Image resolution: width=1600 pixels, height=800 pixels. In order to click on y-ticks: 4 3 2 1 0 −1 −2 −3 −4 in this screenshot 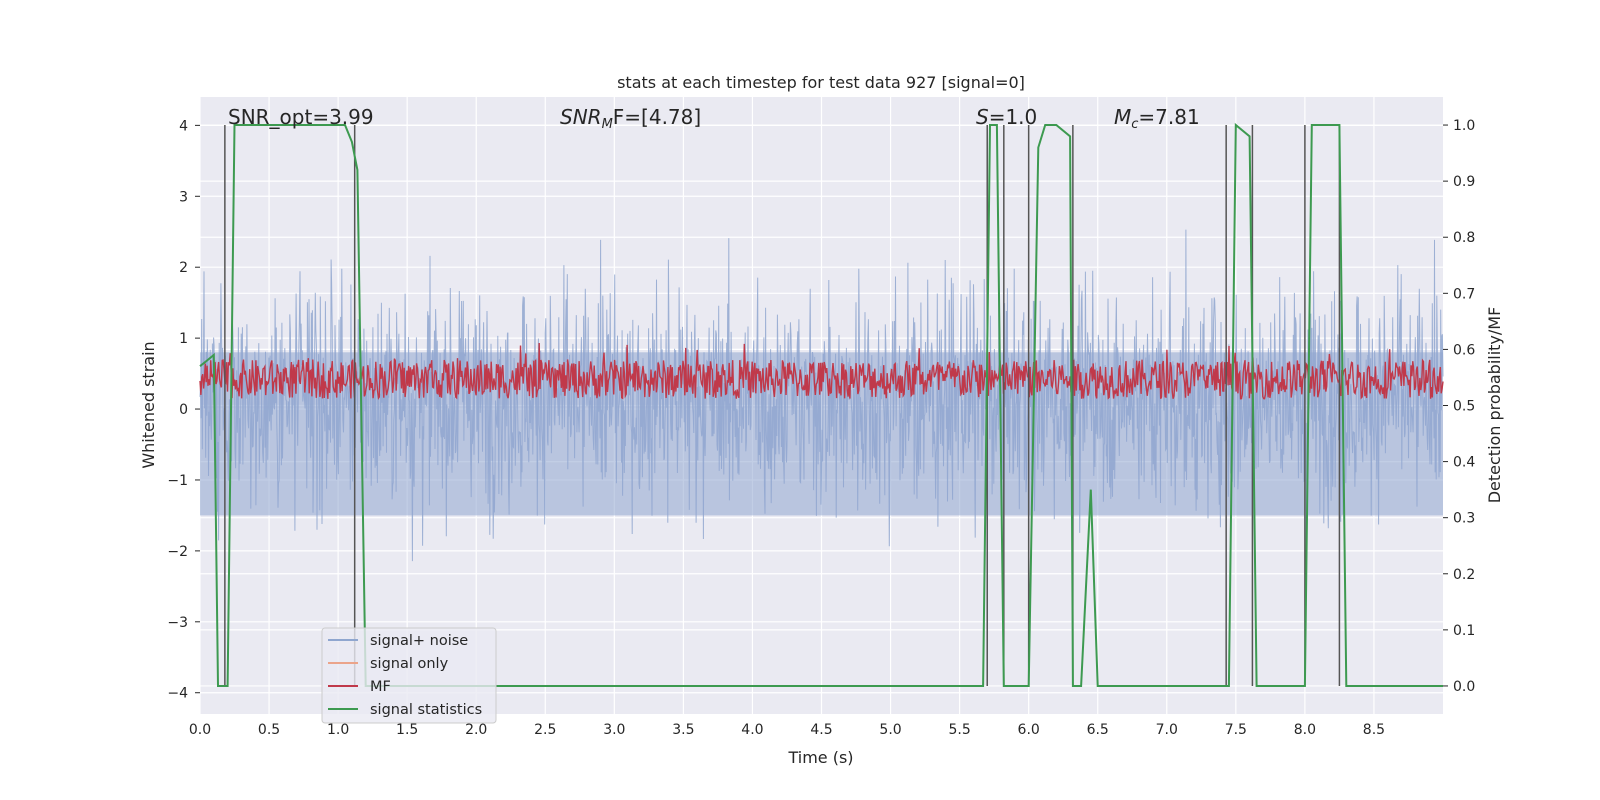, I will do `click(183, 410)`.